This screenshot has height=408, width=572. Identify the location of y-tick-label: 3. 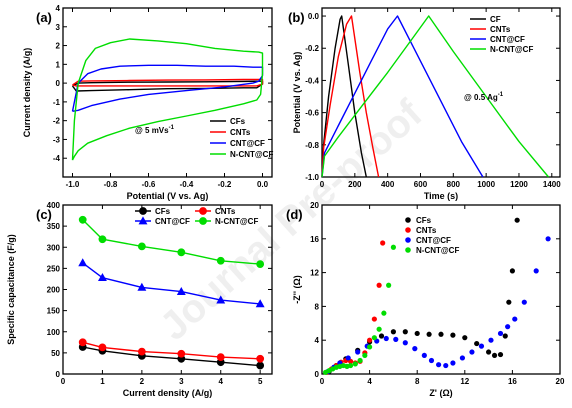
(58, 27).